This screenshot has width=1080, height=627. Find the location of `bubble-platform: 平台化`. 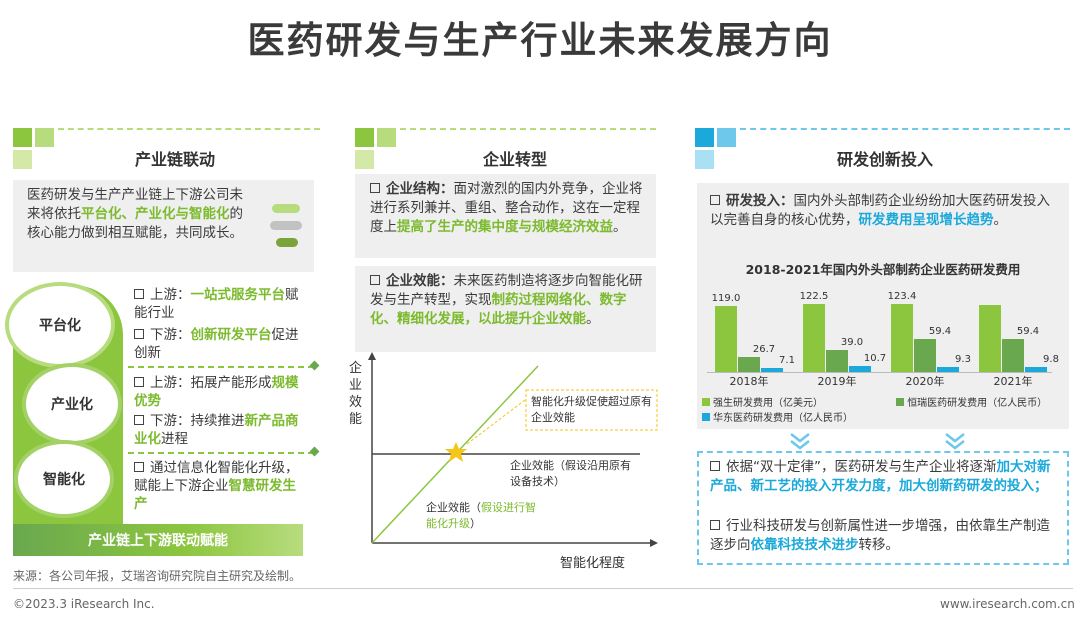

bubble-platform: 平台化 is located at coordinates (60, 325).